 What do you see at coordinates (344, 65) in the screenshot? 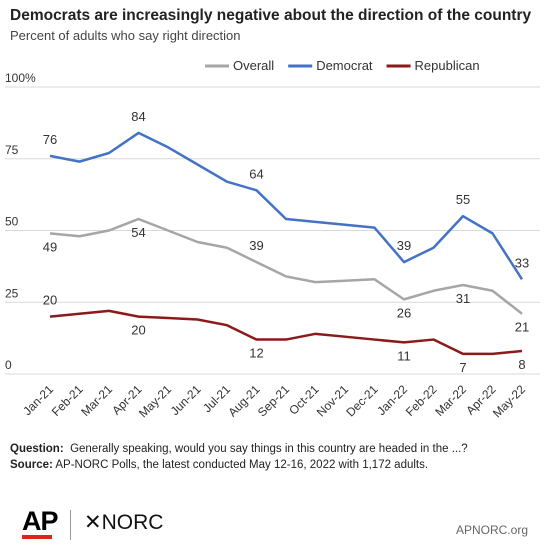
I see `legend-label: Democrat` at bounding box center [344, 65].